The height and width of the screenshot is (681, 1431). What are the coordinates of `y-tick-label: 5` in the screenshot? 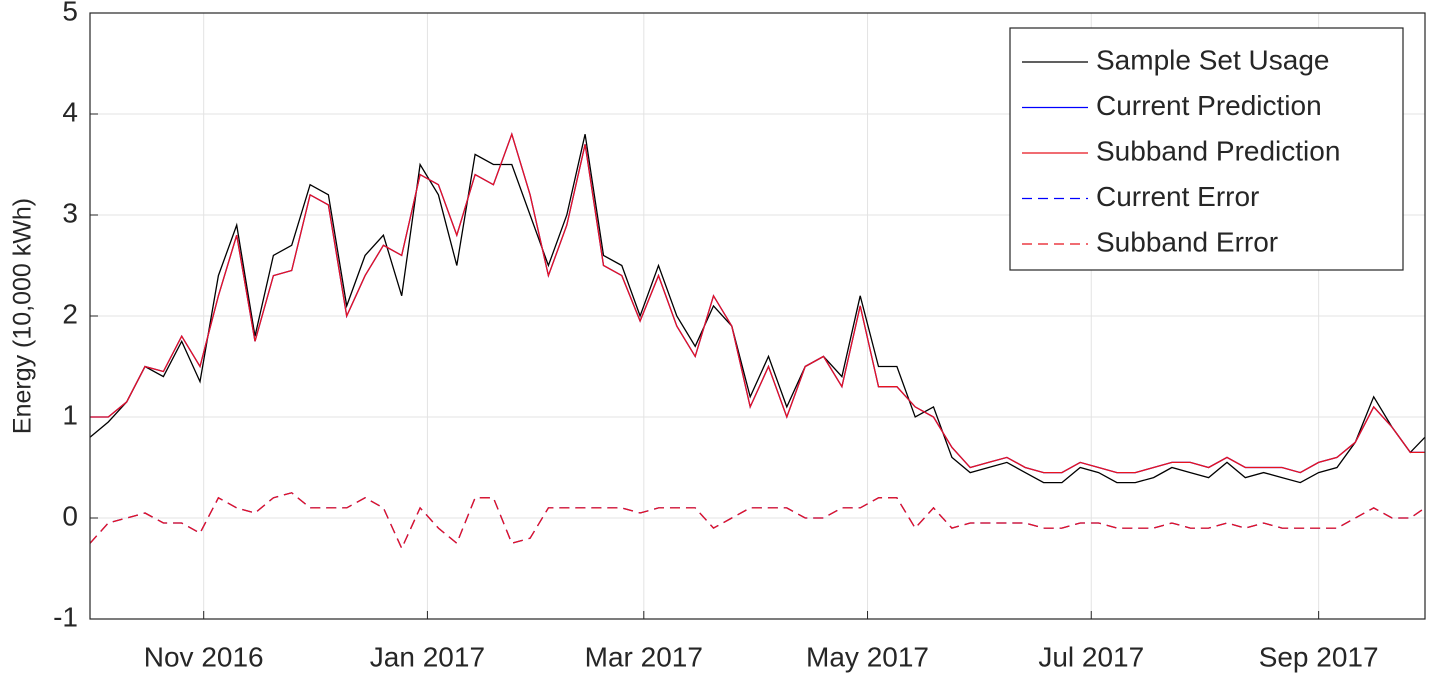 It's located at (70, 13).